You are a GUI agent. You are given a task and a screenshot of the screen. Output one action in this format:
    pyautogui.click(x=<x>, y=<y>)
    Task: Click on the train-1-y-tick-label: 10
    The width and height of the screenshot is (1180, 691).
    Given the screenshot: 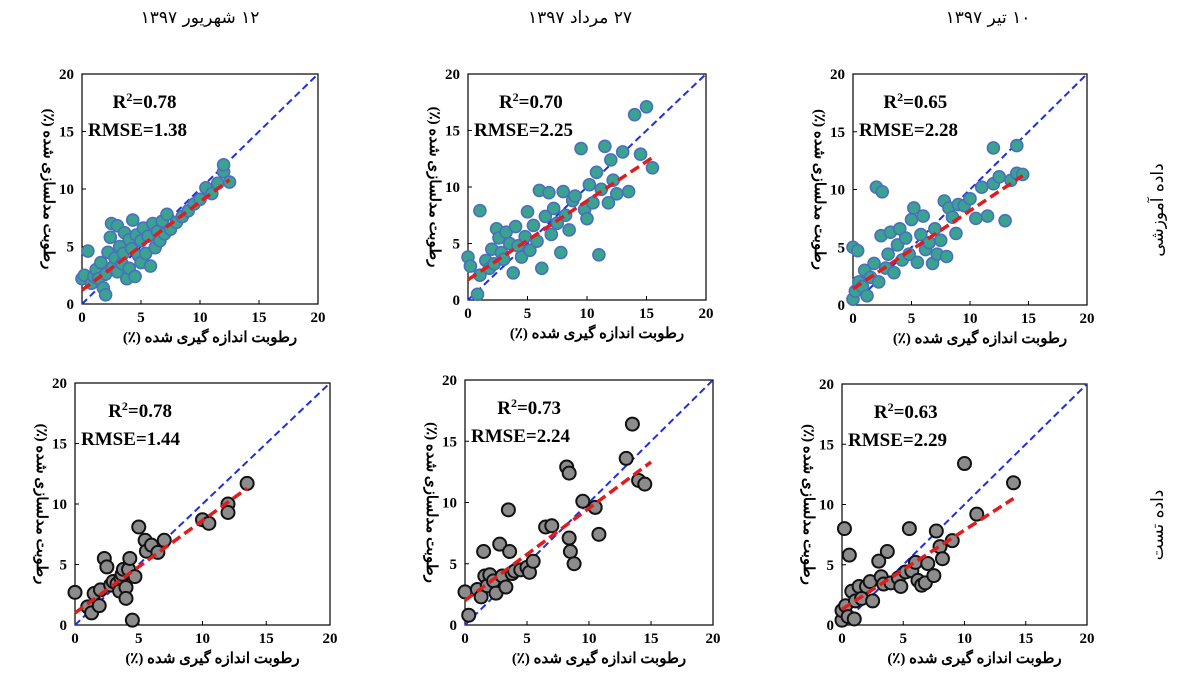 What is the action you would take?
    pyautogui.click(x=66, y=190)
    